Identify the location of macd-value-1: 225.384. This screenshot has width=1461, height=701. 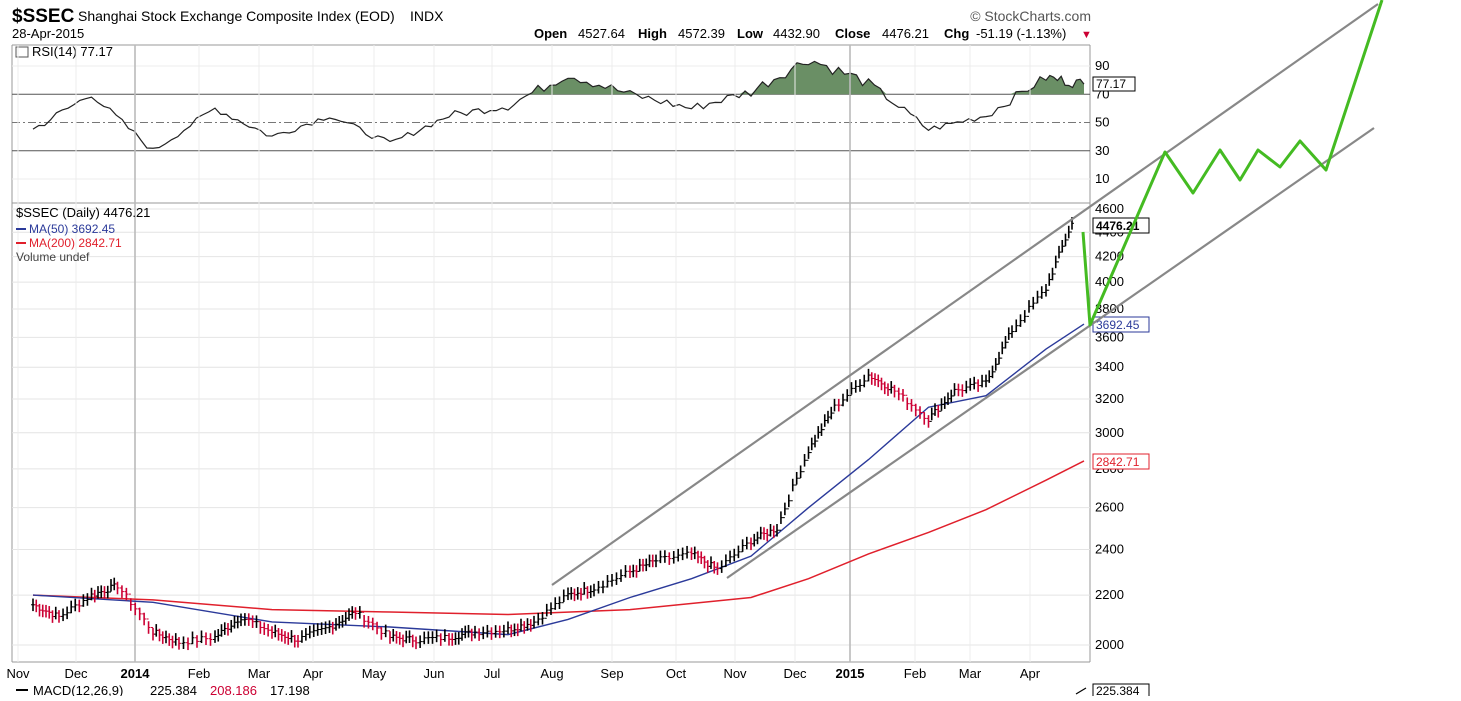
(173, 689).